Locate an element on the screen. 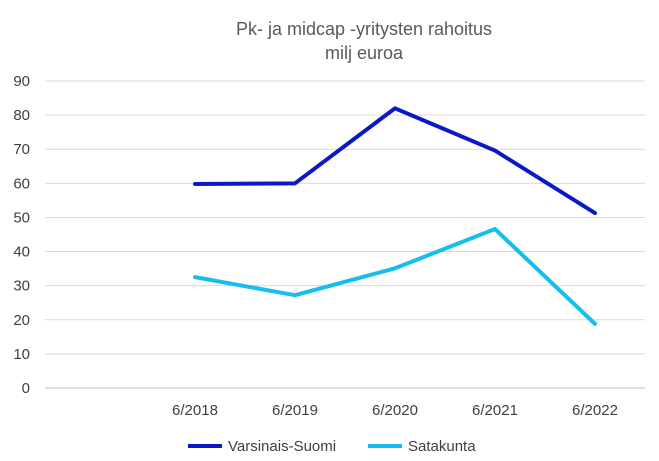 The height and width of the screenshot is (461, 659). y-tick-label: 10 is located at coordinates (21, 354).